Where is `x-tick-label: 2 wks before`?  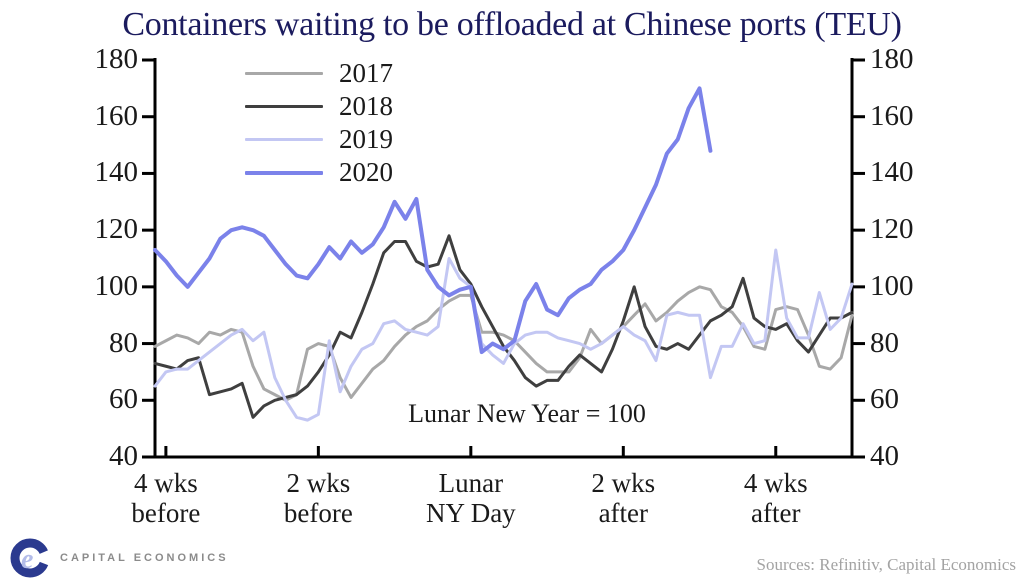
x-tick-label: 2 wks before is located at coordinates (318, 498).